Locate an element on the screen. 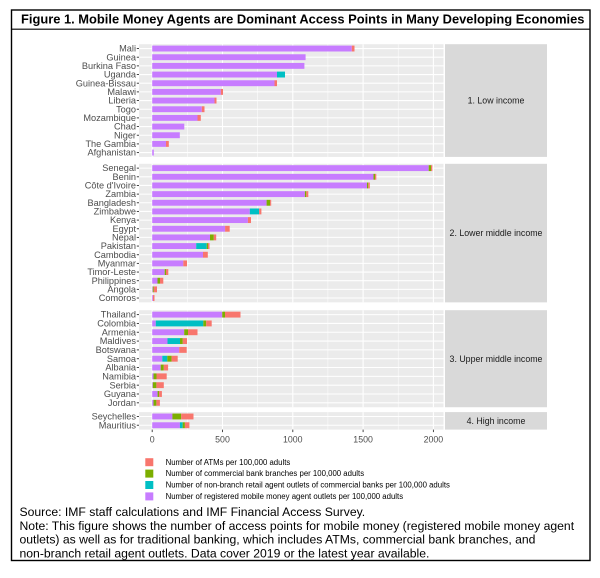 This screenshot has height=578, width=600. svg-text: Senegal is located at coordinates (119, 168).